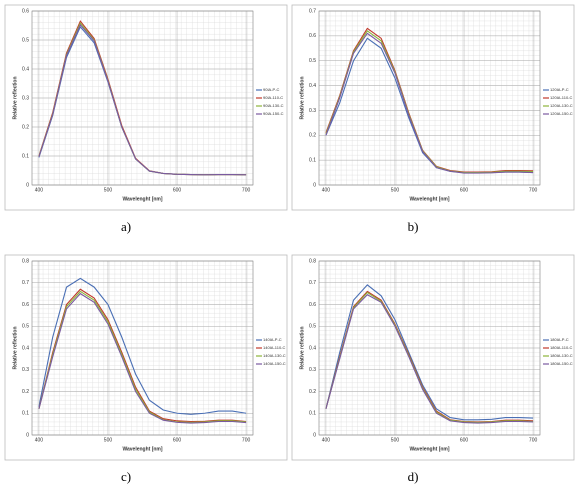 This screenshot has width=582, height=491. I want to click on legend-label: 90IA-P-C, so click(271, 89).